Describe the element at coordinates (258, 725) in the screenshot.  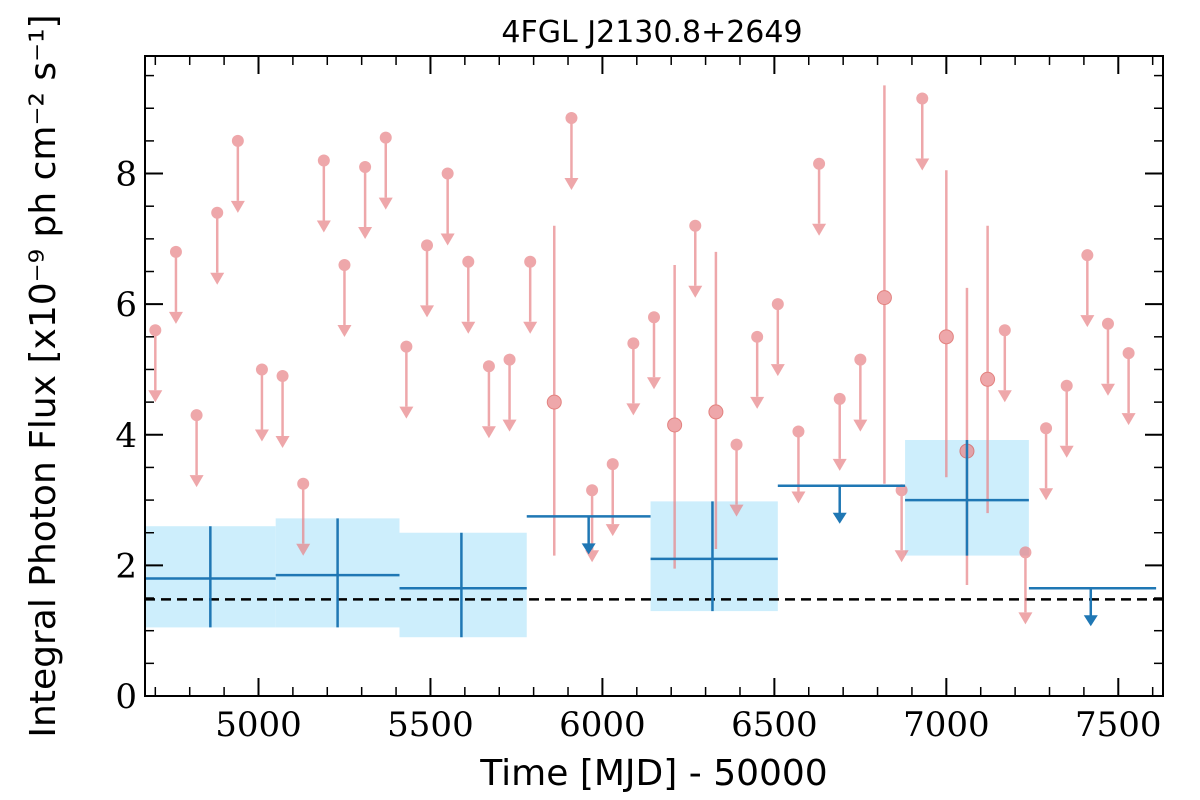
I see `x-tick-label: 5000` at that location.